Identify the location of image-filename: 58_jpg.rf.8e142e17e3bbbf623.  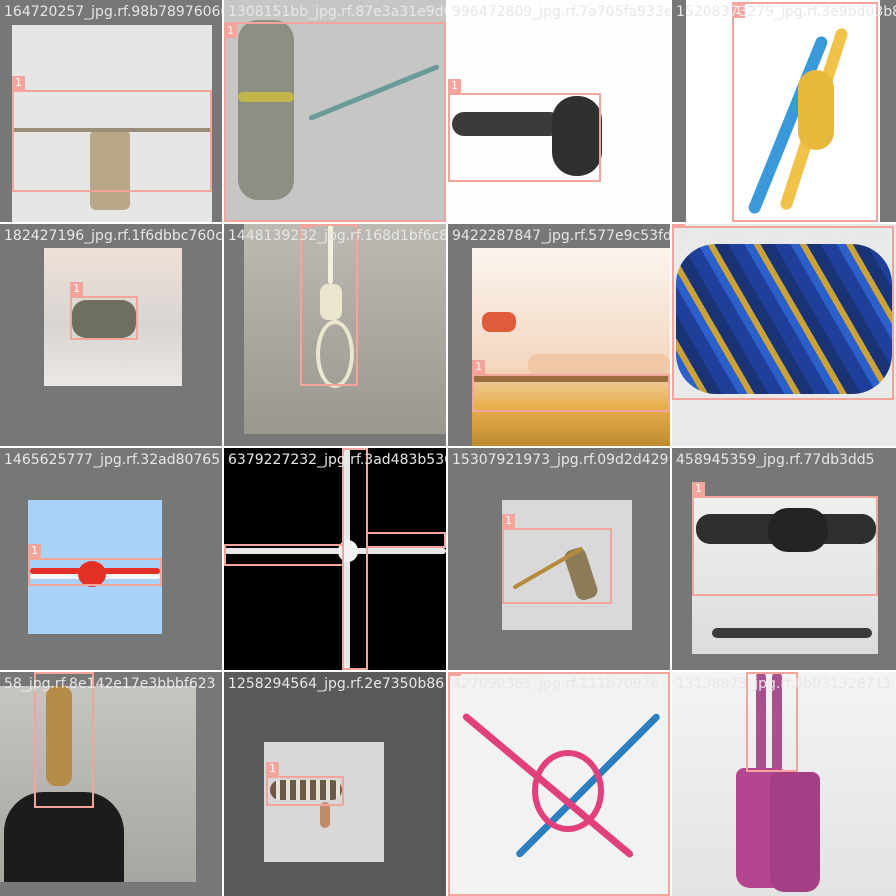
(110, 684).